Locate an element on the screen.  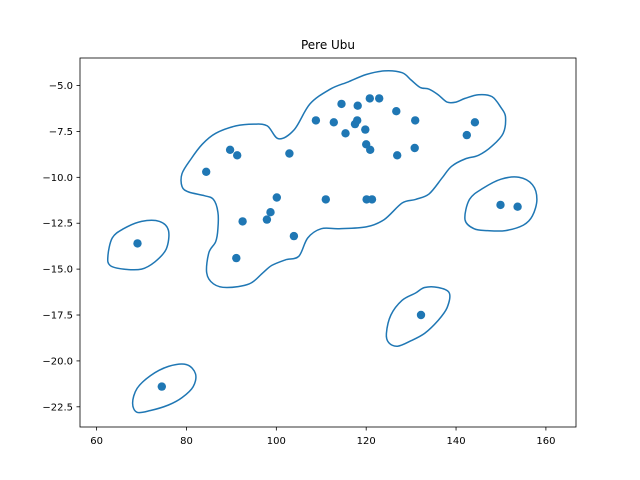
y-tick-label: −10.0 is located at coordinates (57, 178).